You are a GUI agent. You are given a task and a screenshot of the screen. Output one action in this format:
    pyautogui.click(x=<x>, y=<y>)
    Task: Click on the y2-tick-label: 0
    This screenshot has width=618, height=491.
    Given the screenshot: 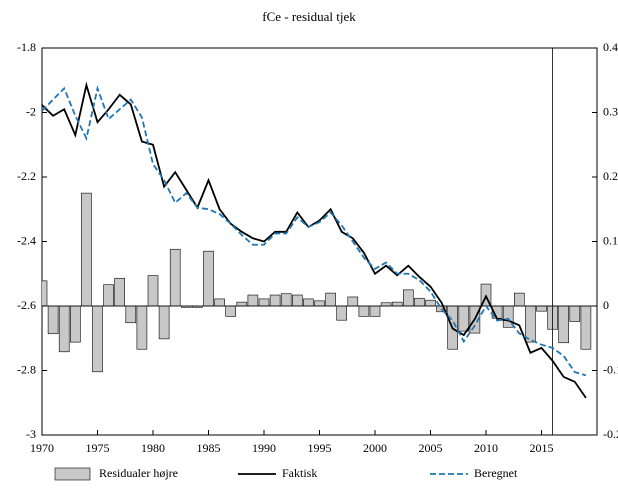 What is the action you would take?
    pyautogui.click(x=606, y=305)
    